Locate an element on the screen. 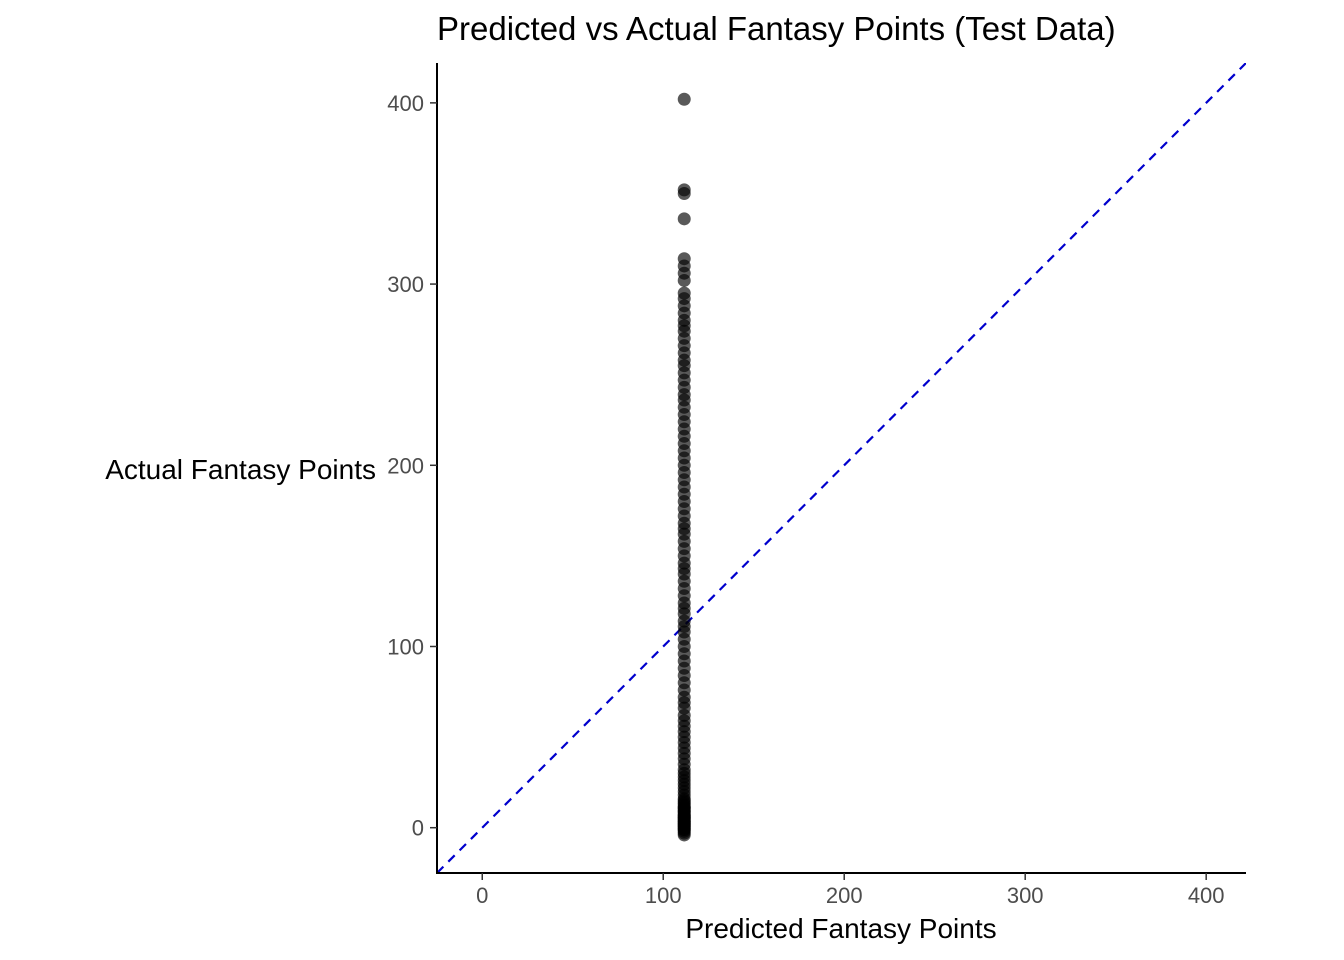 The height and width of the screenshot is (960, 1344). x-tick-label: 300 is located at coordinates (1025, 895).